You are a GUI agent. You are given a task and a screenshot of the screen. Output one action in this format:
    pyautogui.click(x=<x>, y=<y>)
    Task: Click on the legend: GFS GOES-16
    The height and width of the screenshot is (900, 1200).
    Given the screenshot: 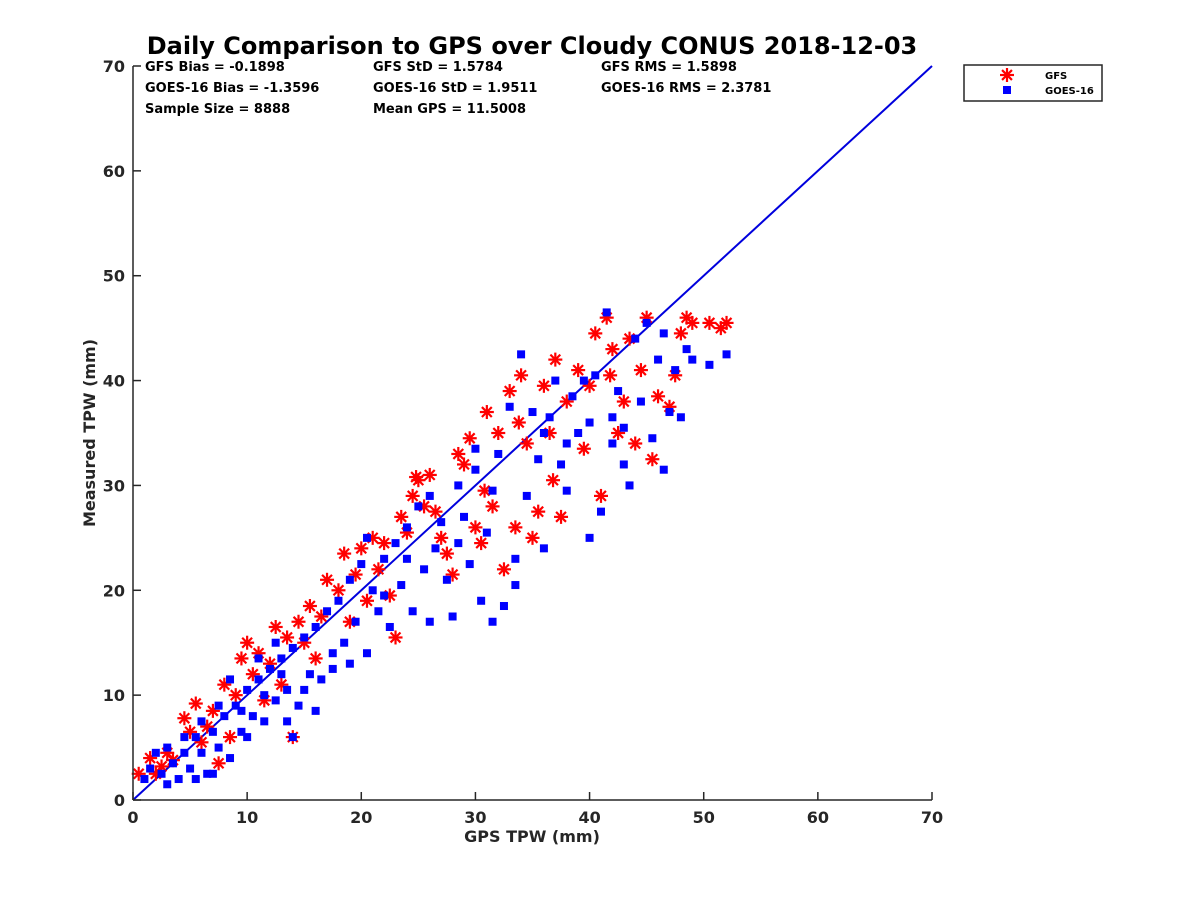 What is the action you would take?
    pyautogui.click(x=1033, y=83)
    